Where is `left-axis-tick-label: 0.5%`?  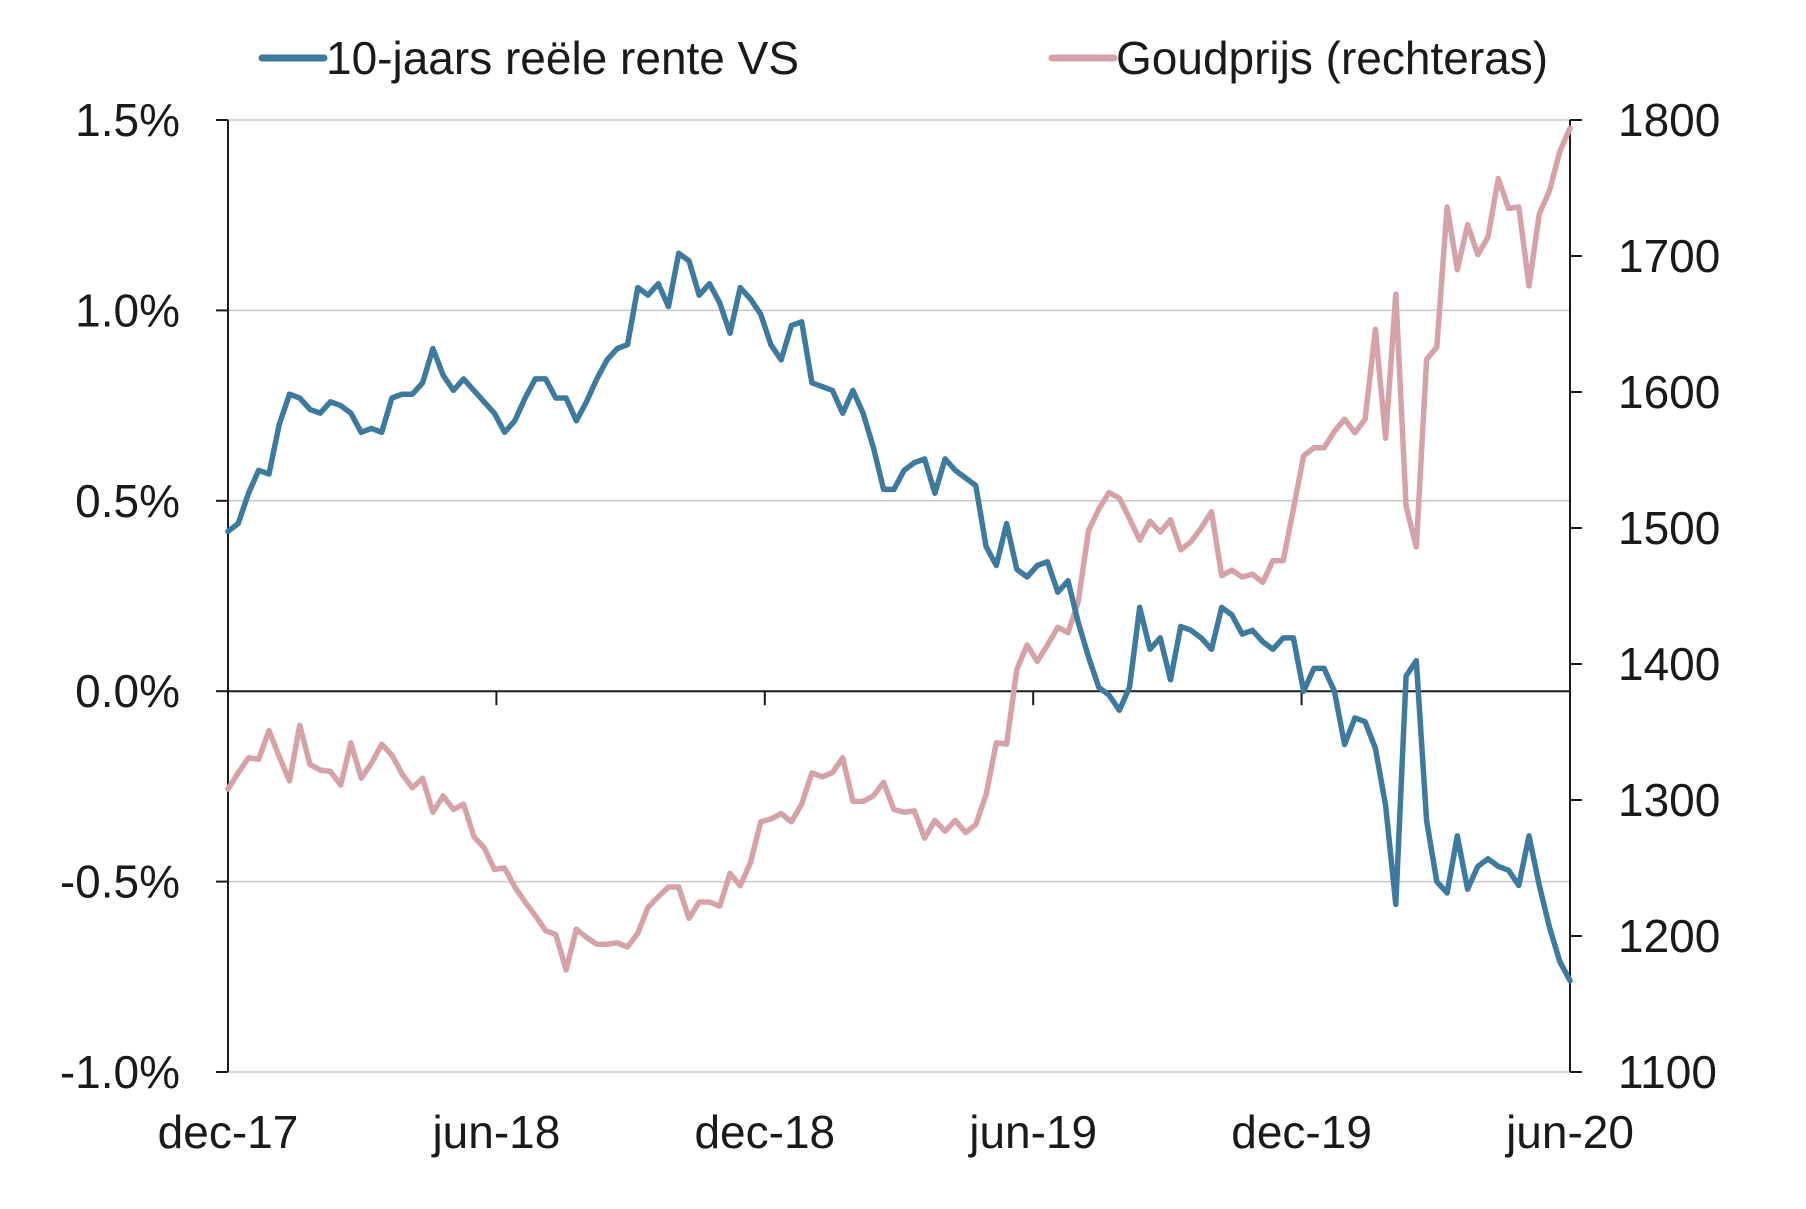 left-axis-tick-label: 0.5% is located at coordinates (127, 501).